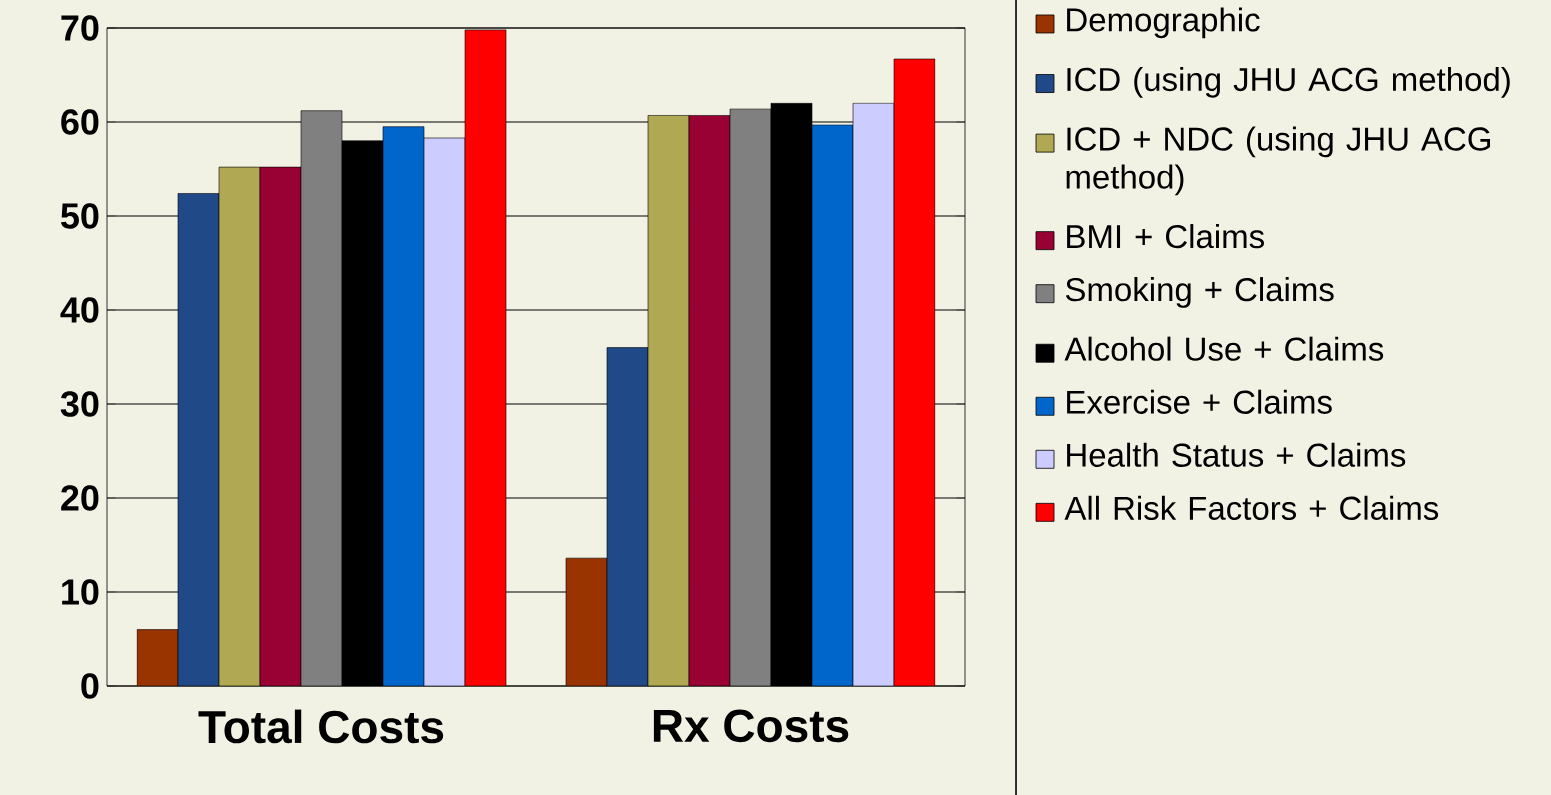 The width and height of the screenshot is (1551, 795). What do you see at coordinates (80, 28) in the screenshot?
I see `y-tick-label: 70` at bounding box center [80, 28].